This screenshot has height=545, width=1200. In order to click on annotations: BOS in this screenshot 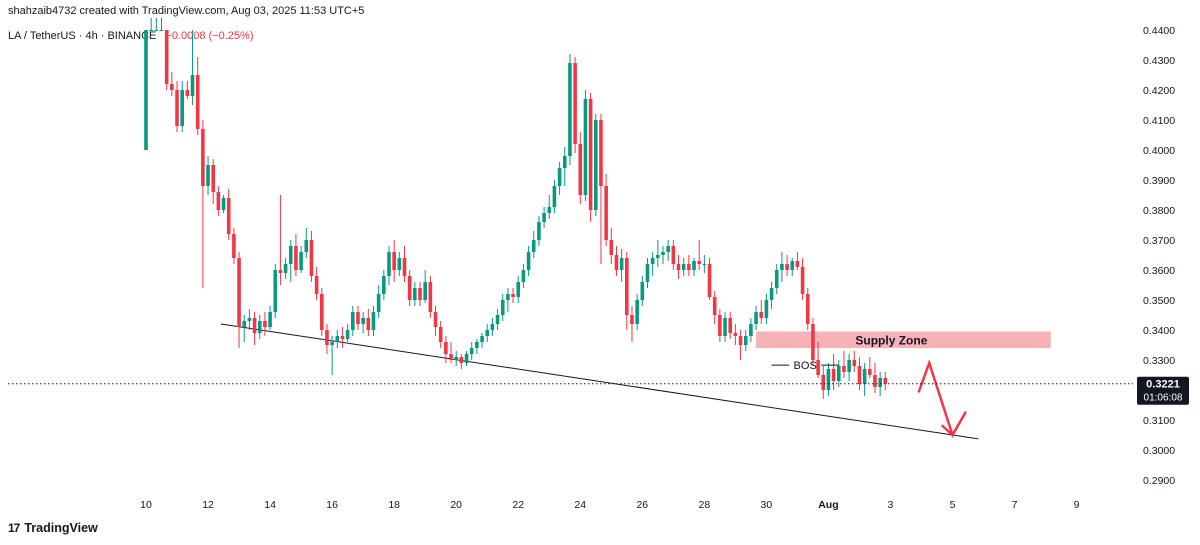, I will do `click(869, 399)`.